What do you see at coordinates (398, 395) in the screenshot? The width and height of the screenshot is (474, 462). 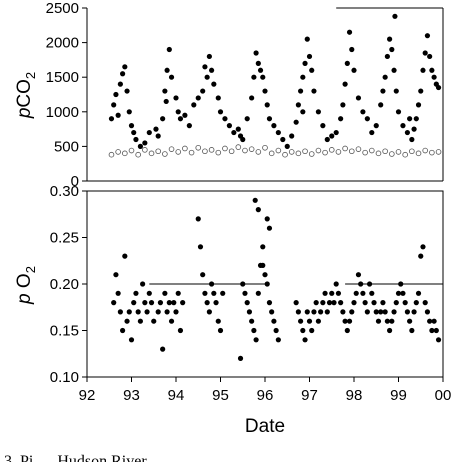 I see `x-tick-label: 99` at bounding box center [398, 395].